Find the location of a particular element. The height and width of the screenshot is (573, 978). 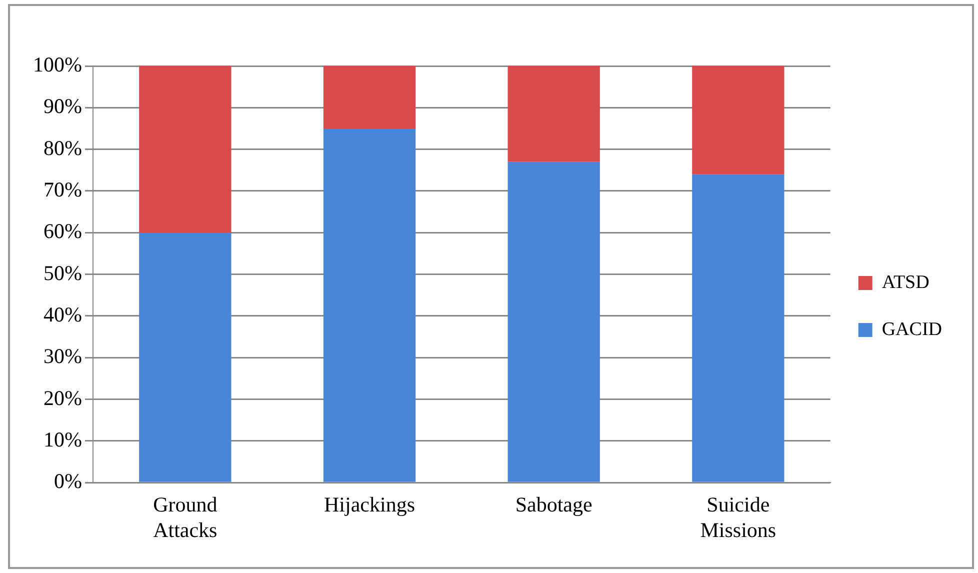

y-tick-label: 60% is located at coordinates (62, 231).